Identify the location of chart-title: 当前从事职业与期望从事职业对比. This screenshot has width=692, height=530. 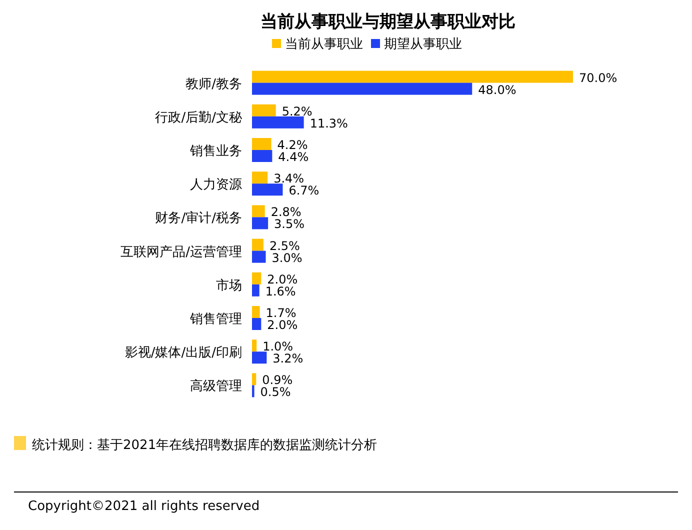
(388, 22).